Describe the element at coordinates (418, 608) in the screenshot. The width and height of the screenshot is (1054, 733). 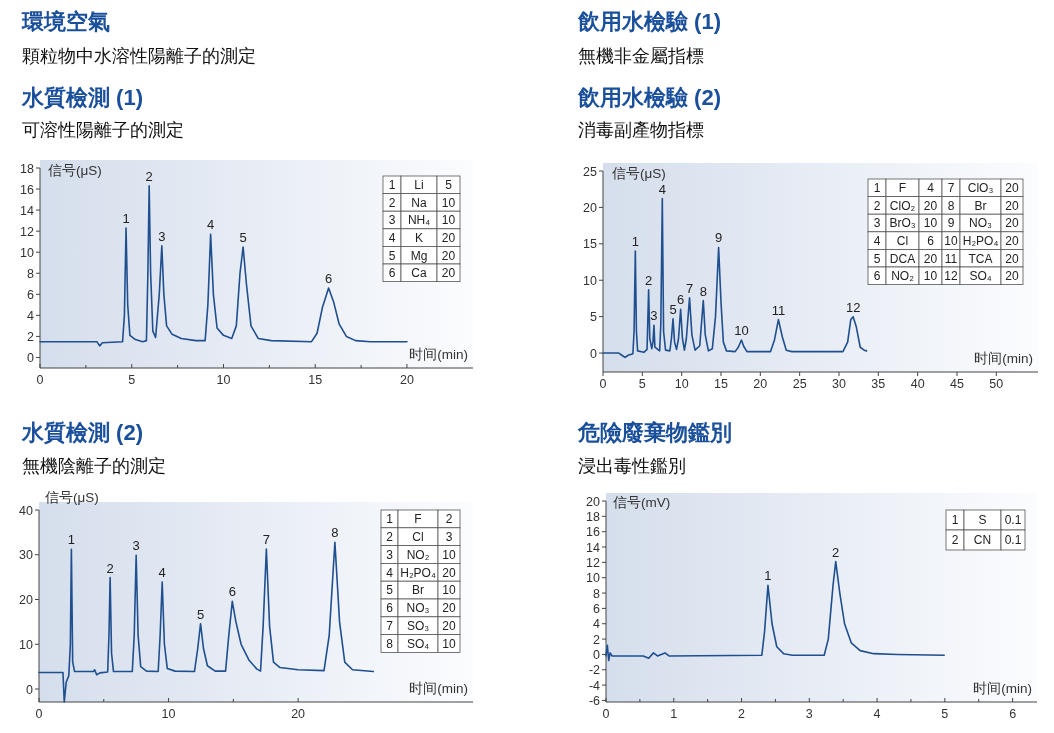
I see `annotation: NO₃` at that location.